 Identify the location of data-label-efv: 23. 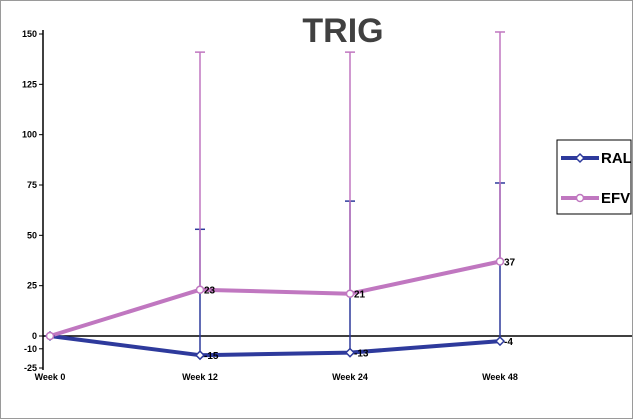
(210, 291).